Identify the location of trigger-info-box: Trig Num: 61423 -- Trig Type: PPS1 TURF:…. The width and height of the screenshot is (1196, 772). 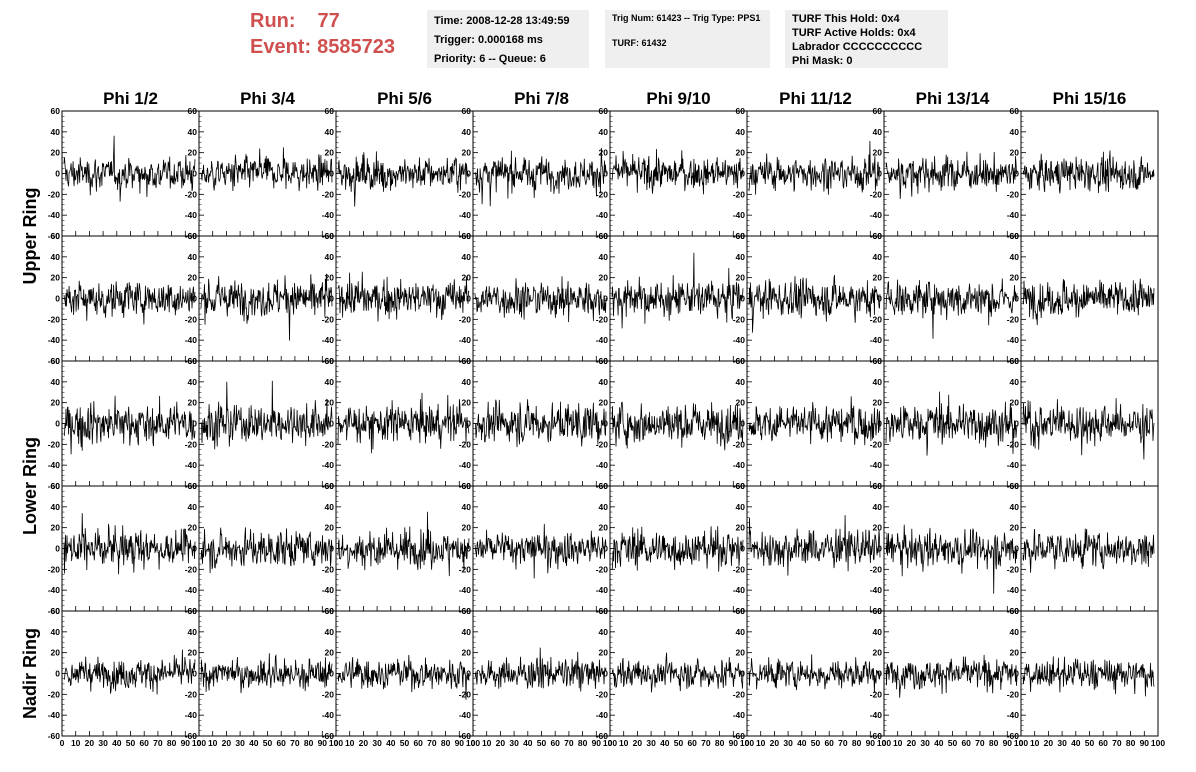
(687, 39).